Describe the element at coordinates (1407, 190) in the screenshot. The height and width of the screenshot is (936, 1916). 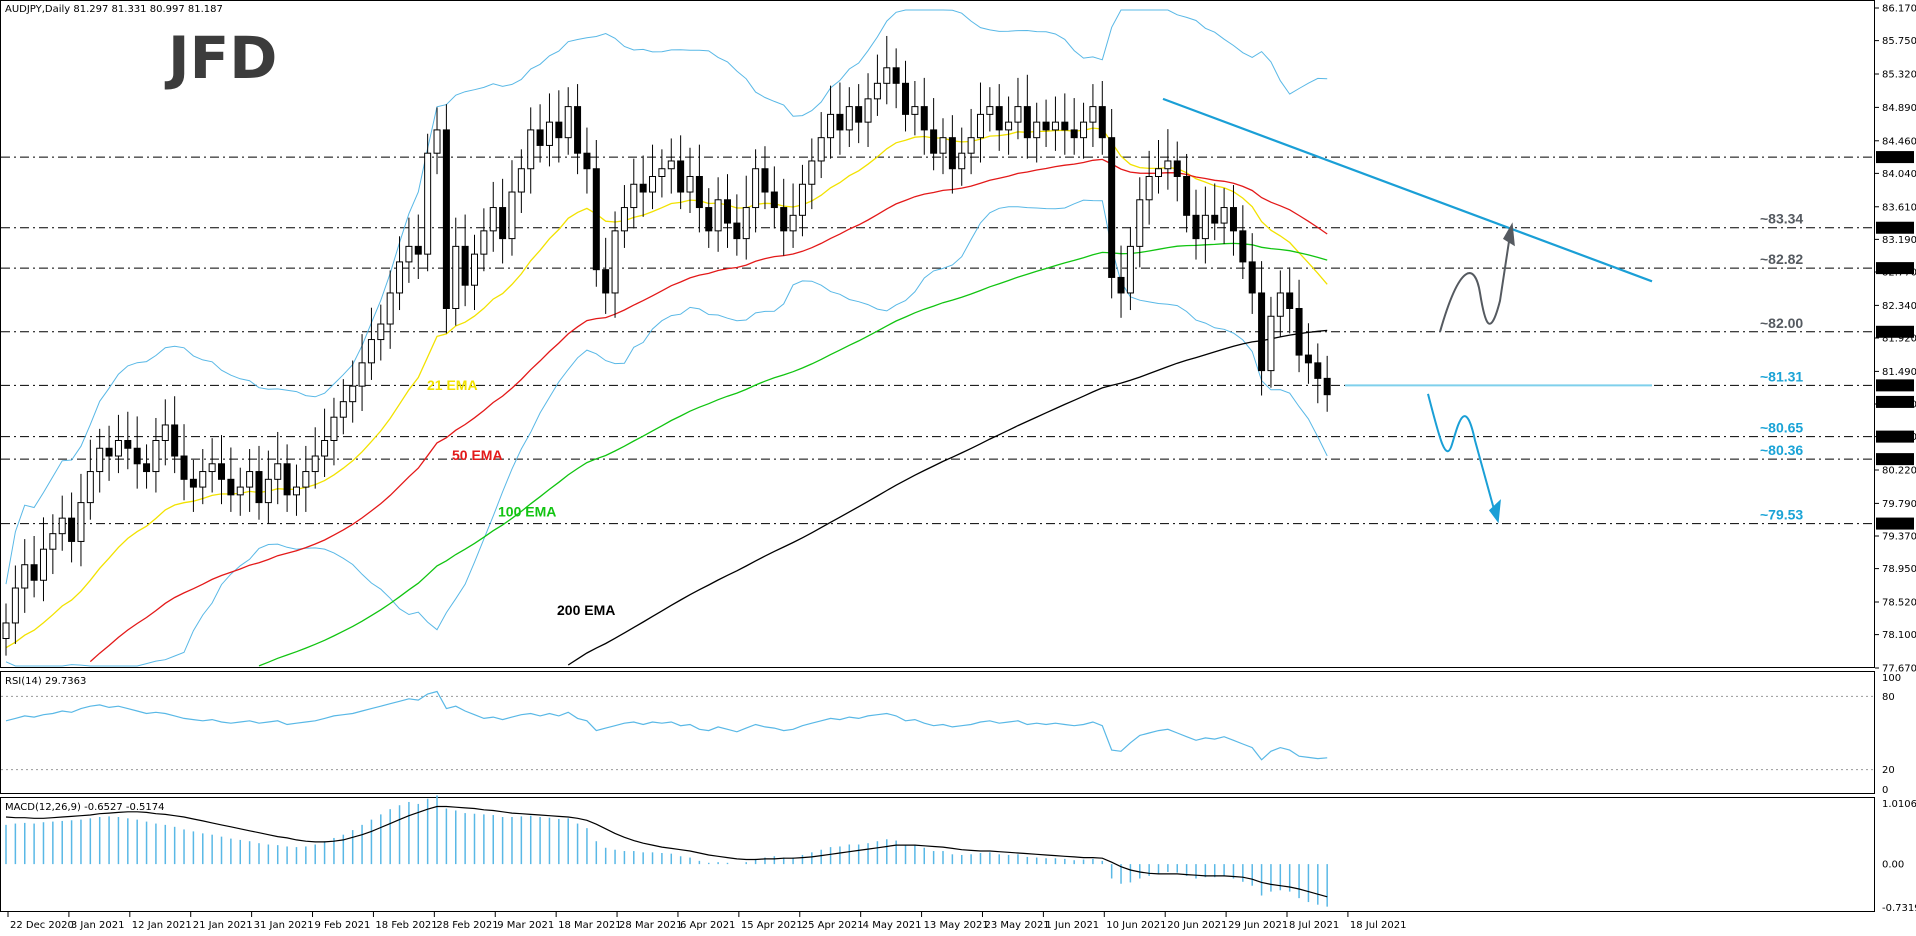
I see `downtrend-line` at that location.